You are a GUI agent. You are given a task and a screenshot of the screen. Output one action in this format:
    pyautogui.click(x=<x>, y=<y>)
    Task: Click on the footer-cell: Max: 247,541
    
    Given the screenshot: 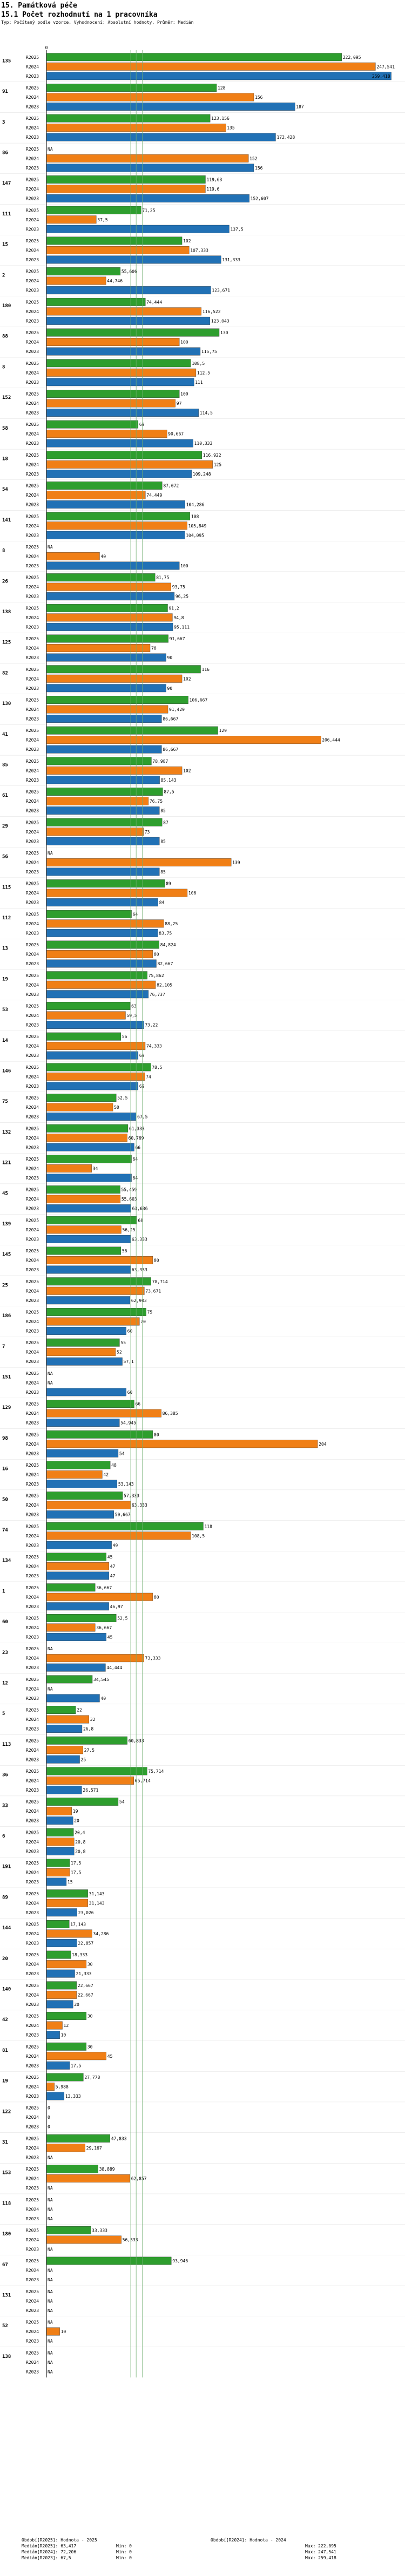 What is the action you would take?
    pyautogui.click(x=320, y=2552)
    